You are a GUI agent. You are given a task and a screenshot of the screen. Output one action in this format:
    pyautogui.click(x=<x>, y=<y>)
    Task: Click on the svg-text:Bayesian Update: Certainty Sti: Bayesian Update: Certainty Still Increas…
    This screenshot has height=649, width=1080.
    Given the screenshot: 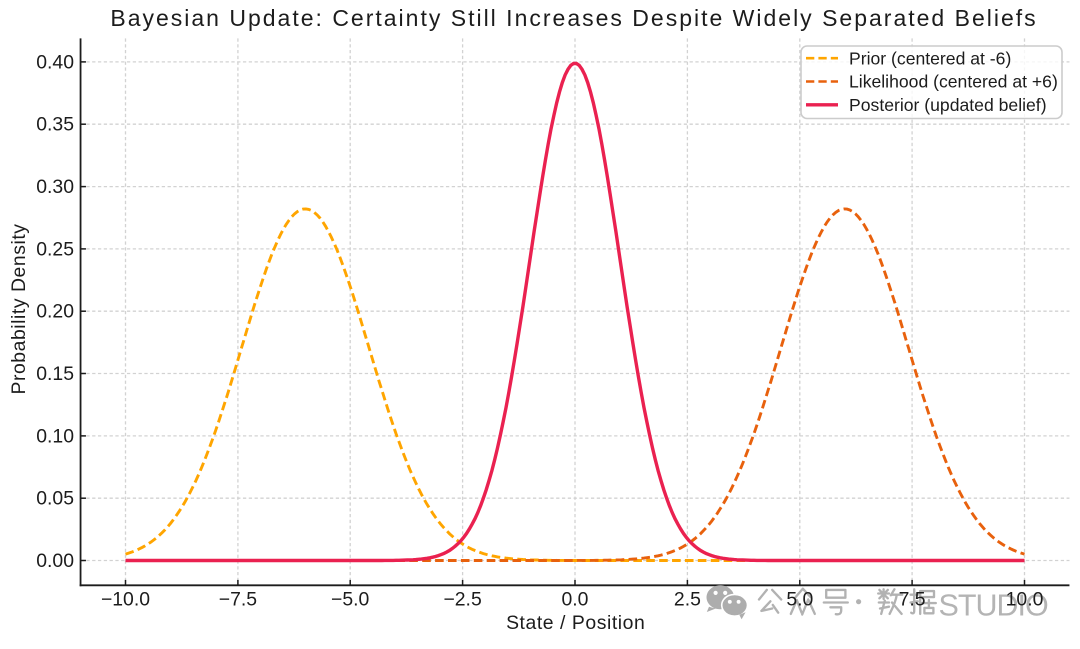 What is the action you would take?
    pyautogui.click(x=573, y=18)
    